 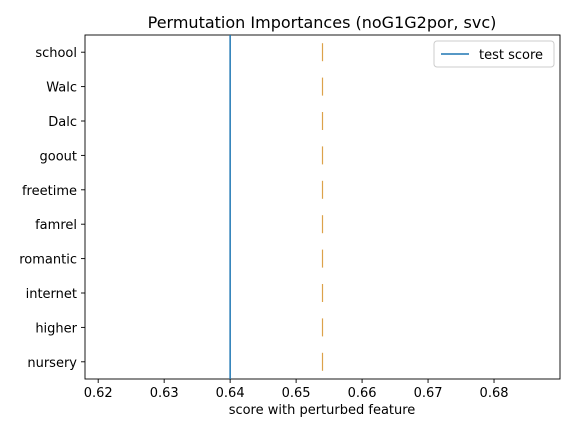 I want to click on legend-test-score-label: test score, so click(x=511, y=55).